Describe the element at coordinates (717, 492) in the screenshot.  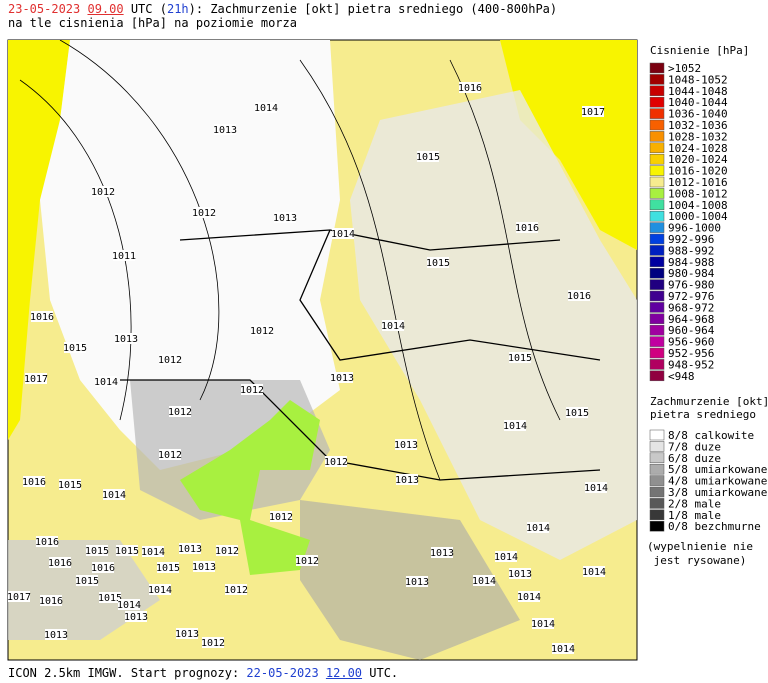
I see `legend-label: 3/8 umiarkowane` at that location.